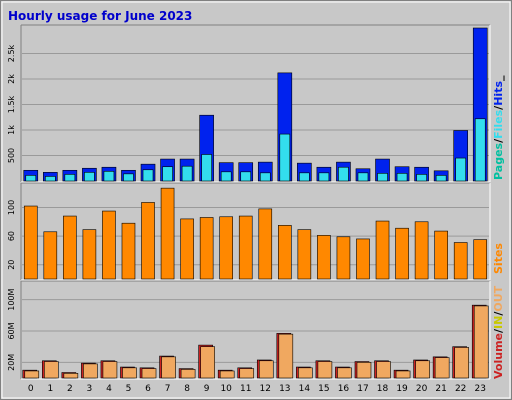 This screenshot has width=512, height=400. Describe the element at coordinates (109, 389) in the screenshot. I see `x-tick-label: 4` at that location.